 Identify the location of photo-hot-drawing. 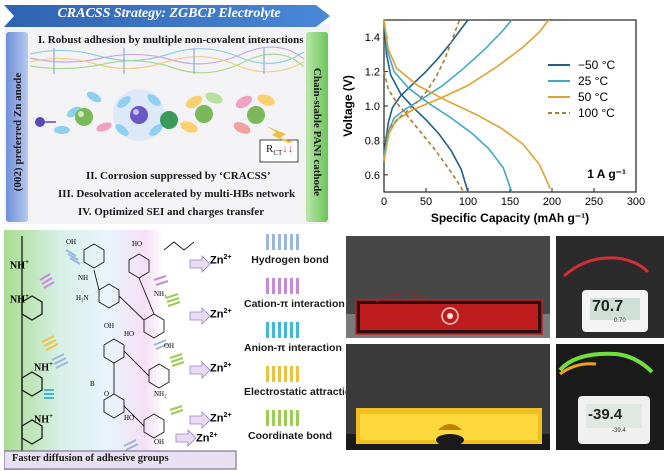
(448, 397).